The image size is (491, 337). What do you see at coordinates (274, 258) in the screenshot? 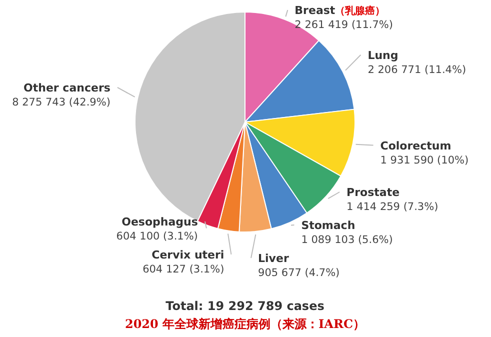
I see `slice-label: Liver` at bounding box center [274, 258].